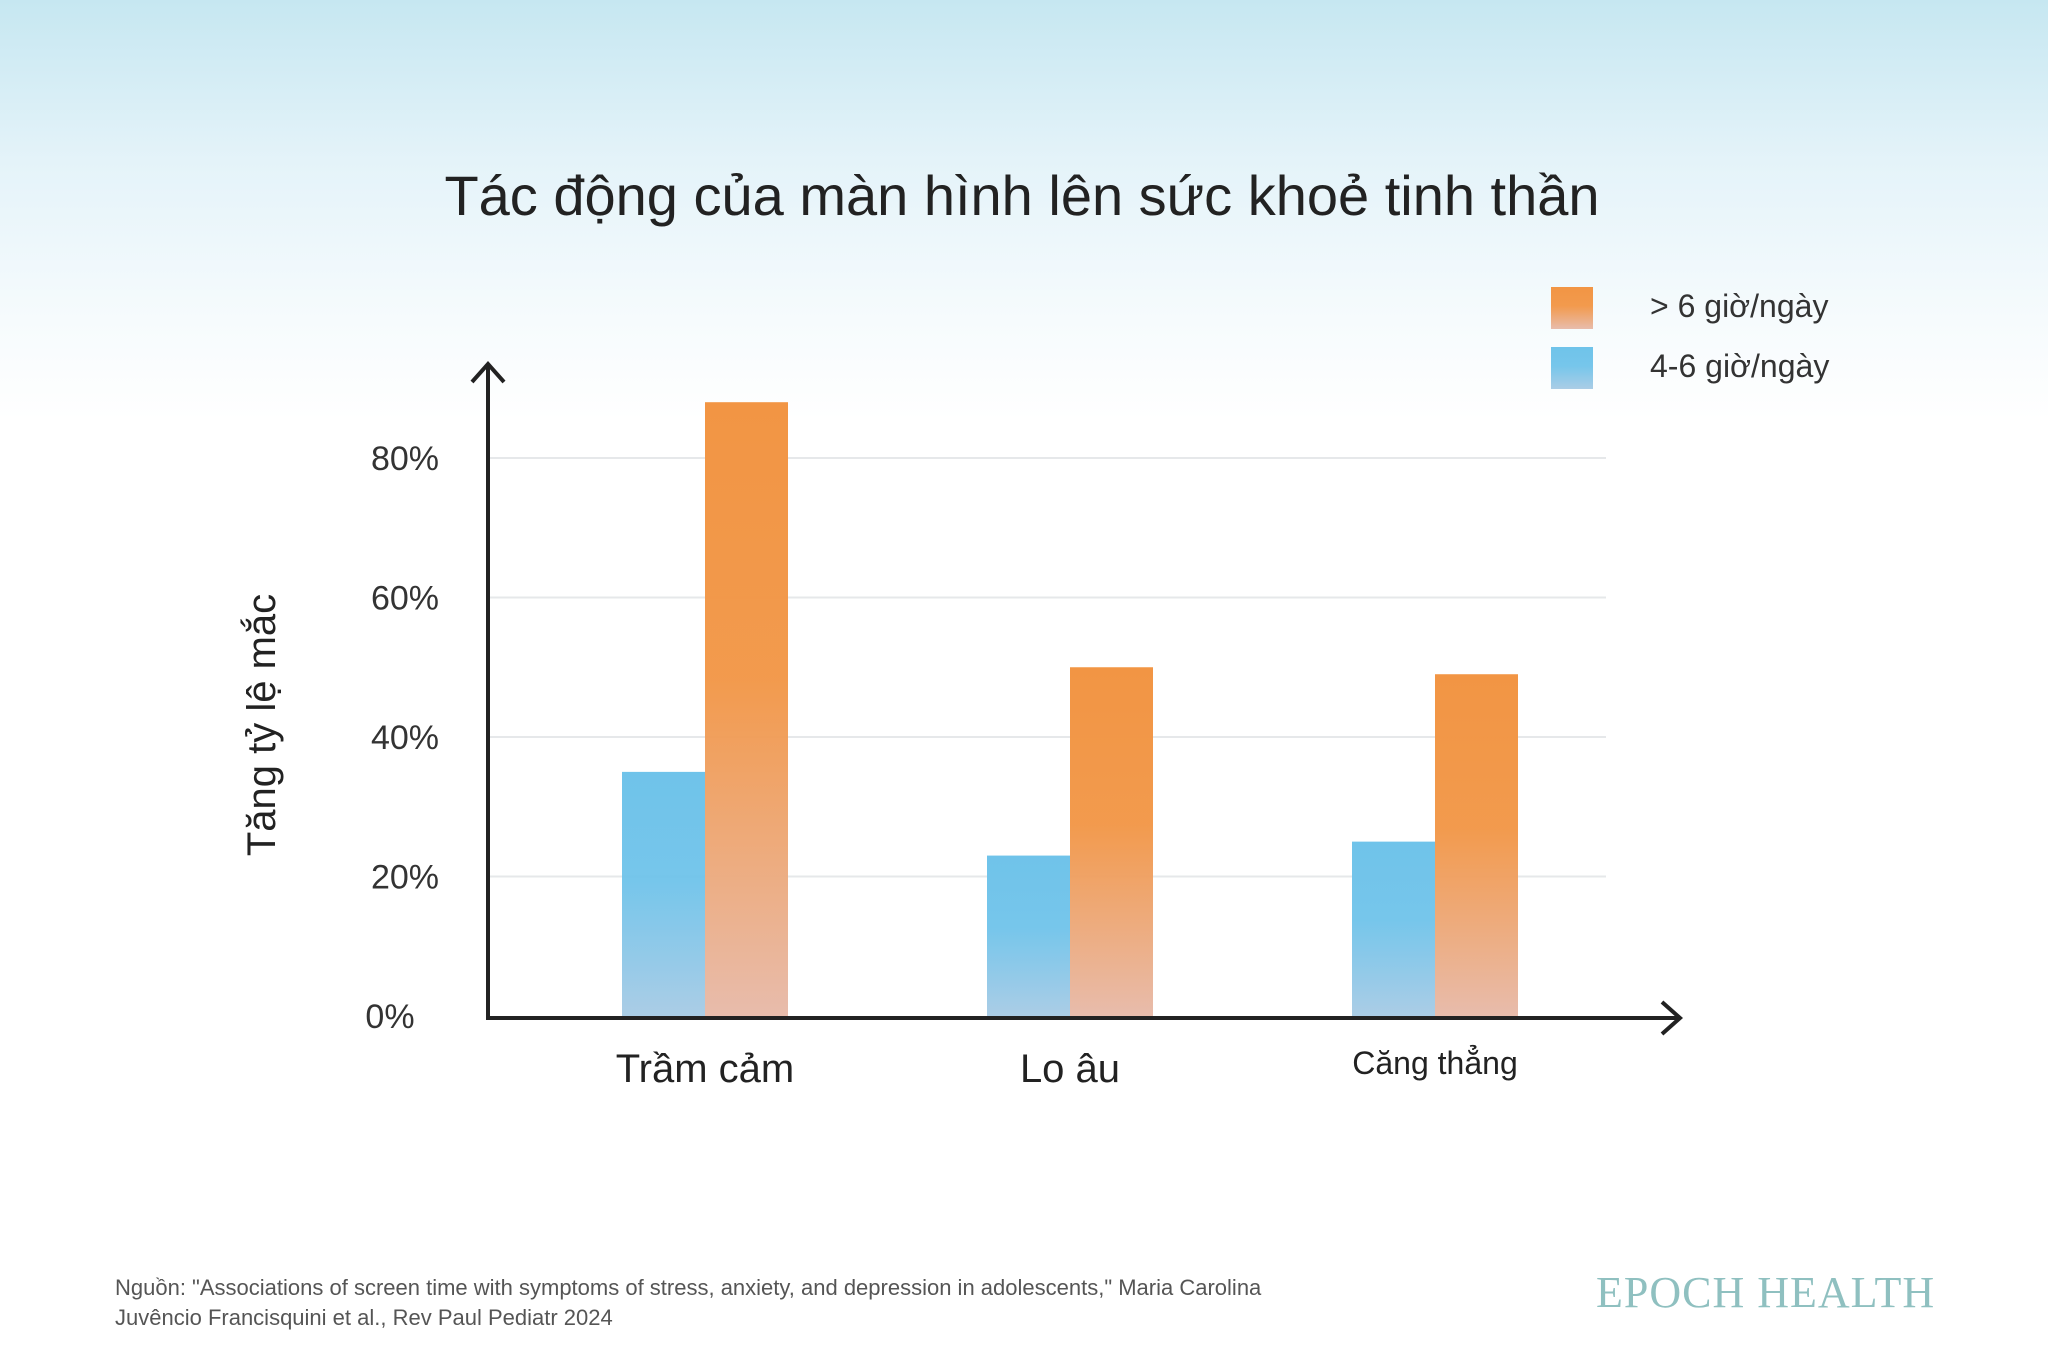 The width and height of the screenshot is (2048, 1365). Describe the element at coordinates (405, 599) in the screenshot. I see `y-tick-label: 60%` at that location.